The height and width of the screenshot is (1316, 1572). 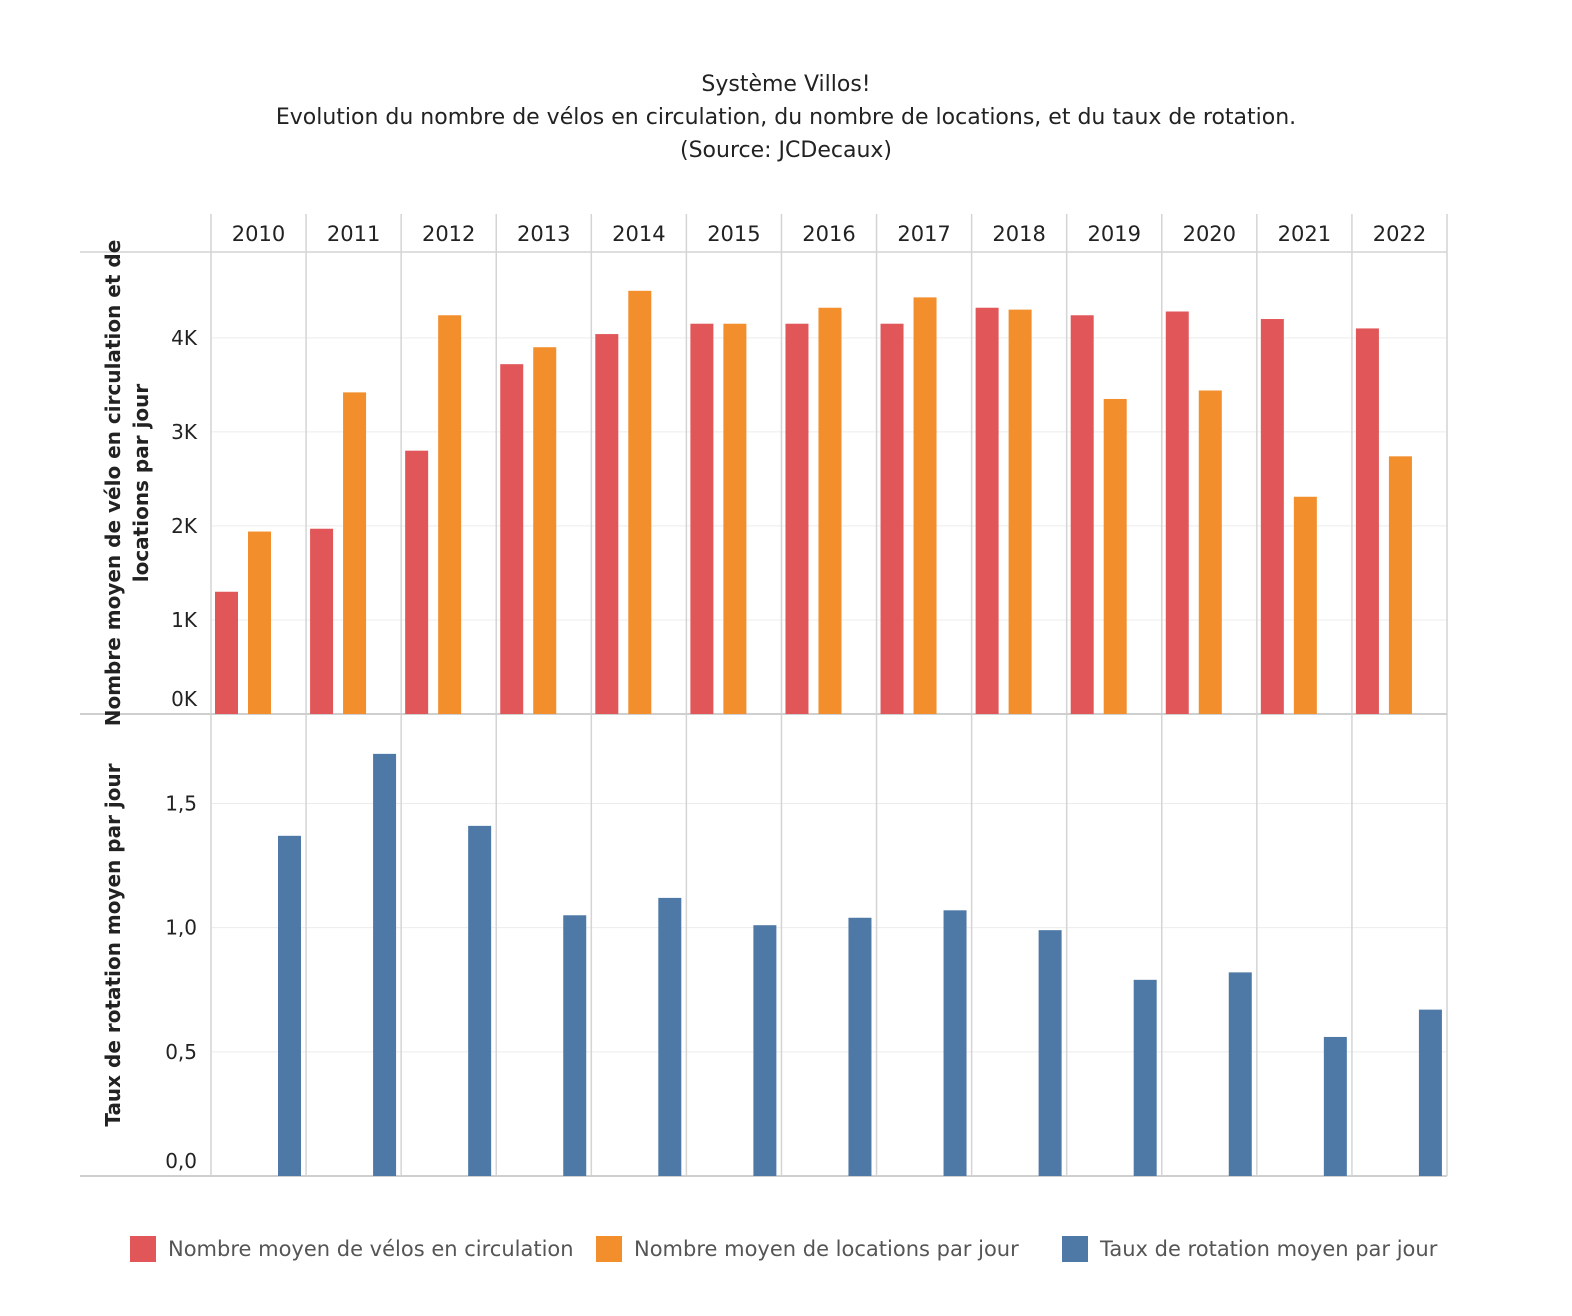 I want to click on year-header-label: 2013, so click(x=543, y=234).